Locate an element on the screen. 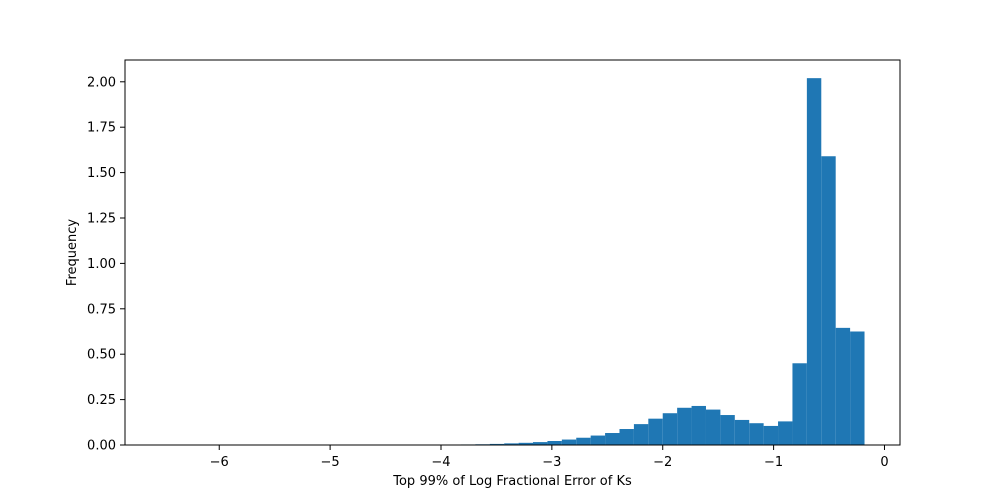 The width and height of the screenshot is (1000, 500). y-axis-ticks: 0.00 0.25 0.50 0.75 1.00 1.25 1.50 1.75 2.00 is located at coordinates (106, 264).